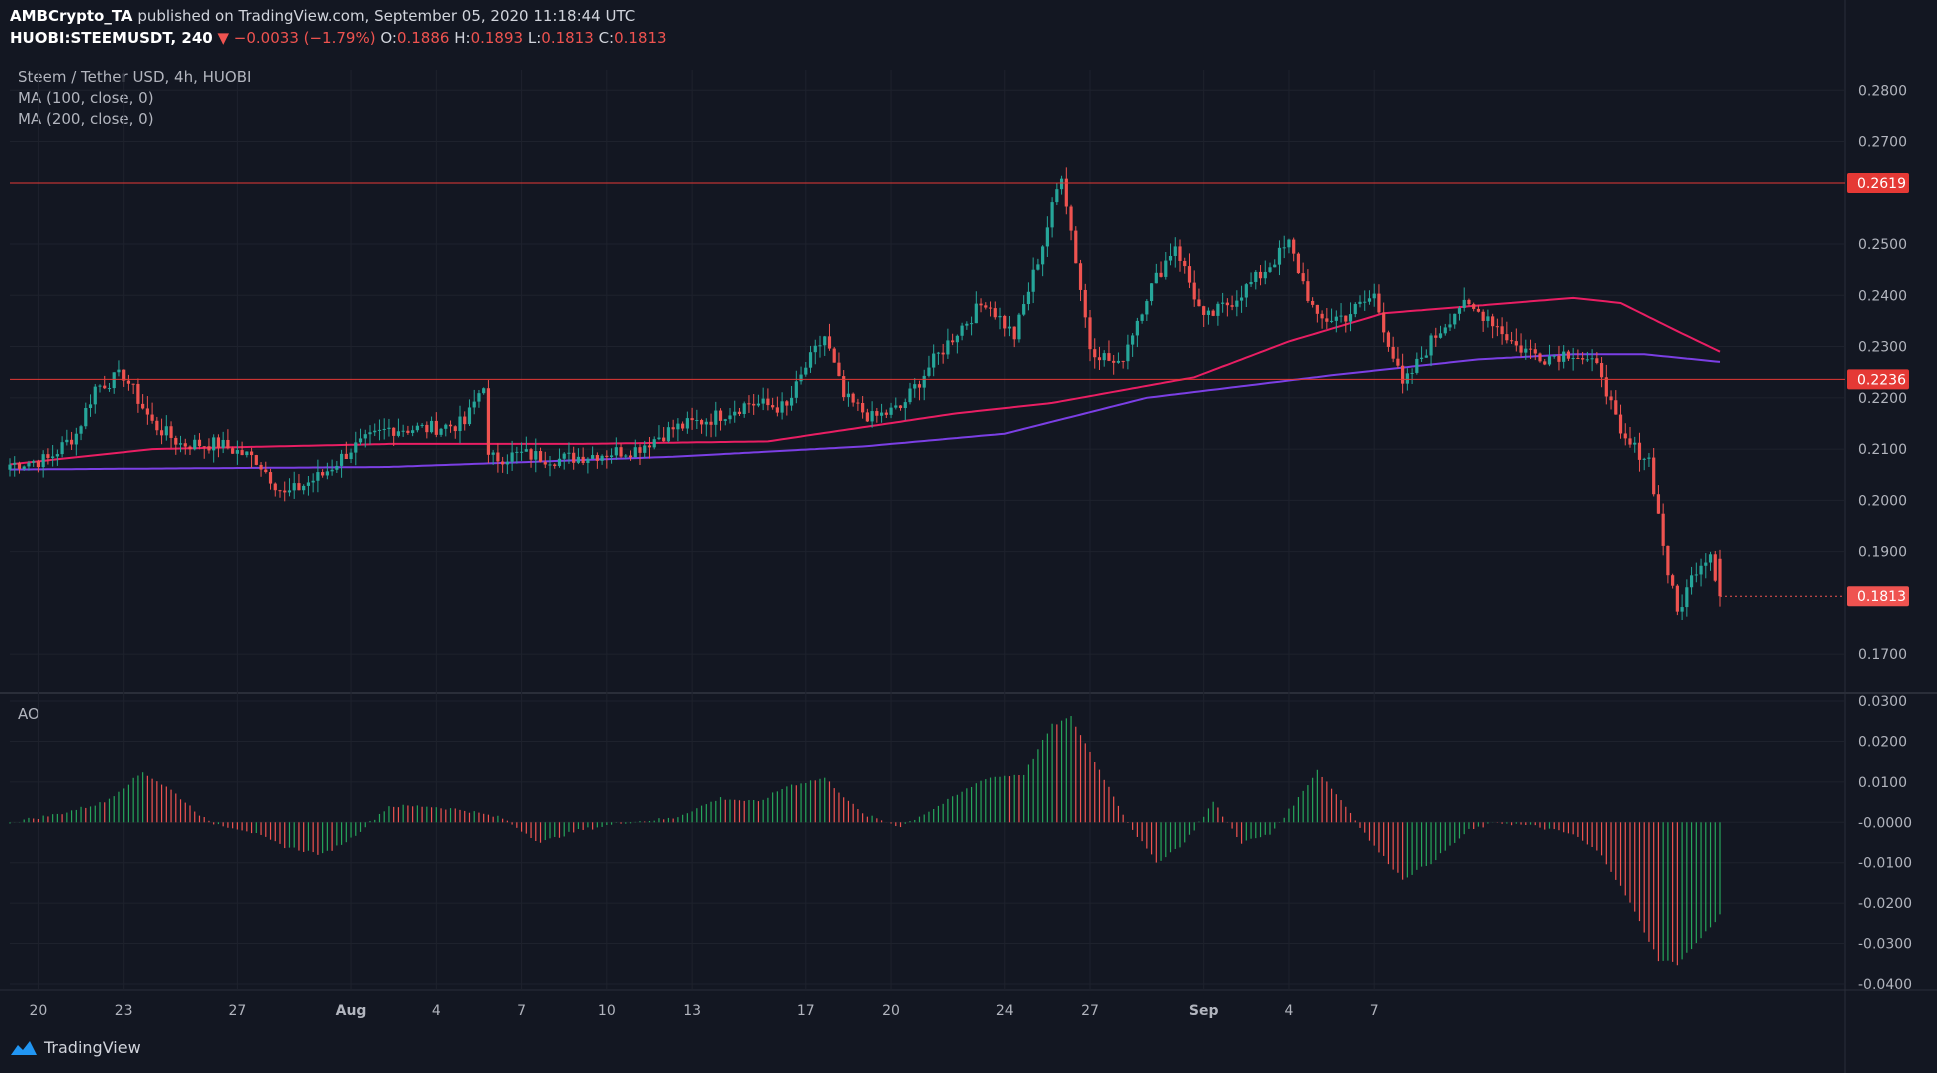 This screenshot has width=1937, height=1073. What do you see at coordinates (75, 1047) in the screenshot?
I see `tradingview-brand: TradingView` at bounding box center [75, 1047].